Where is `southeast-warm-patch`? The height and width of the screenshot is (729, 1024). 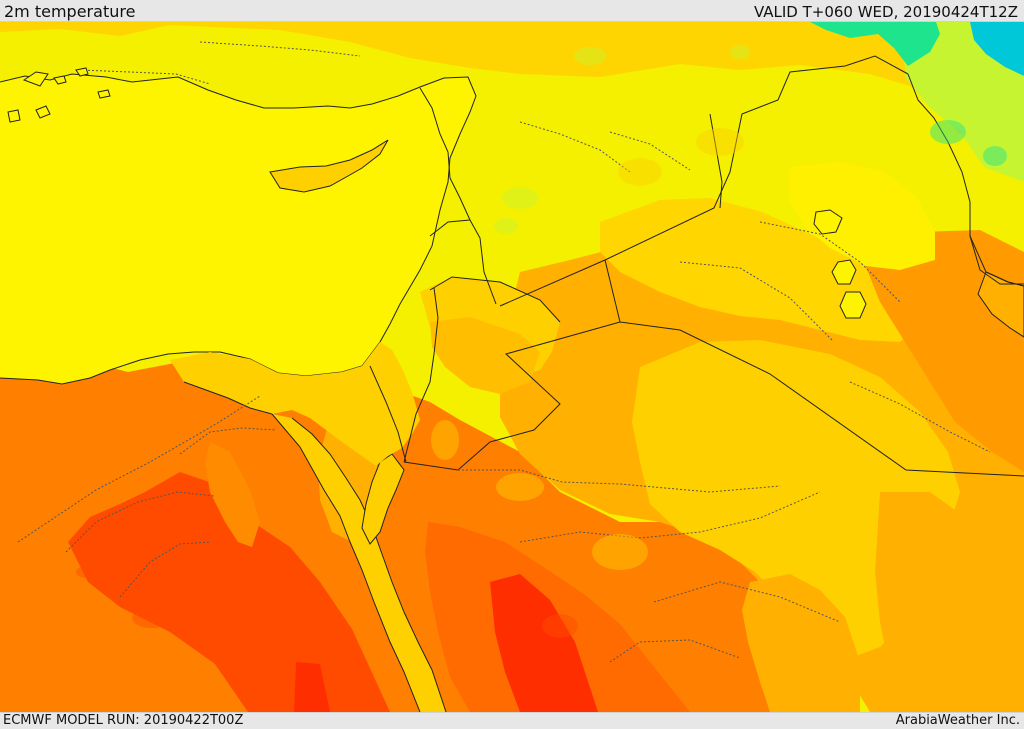
southeast-warm-patch is located at coordinates (801, 643).